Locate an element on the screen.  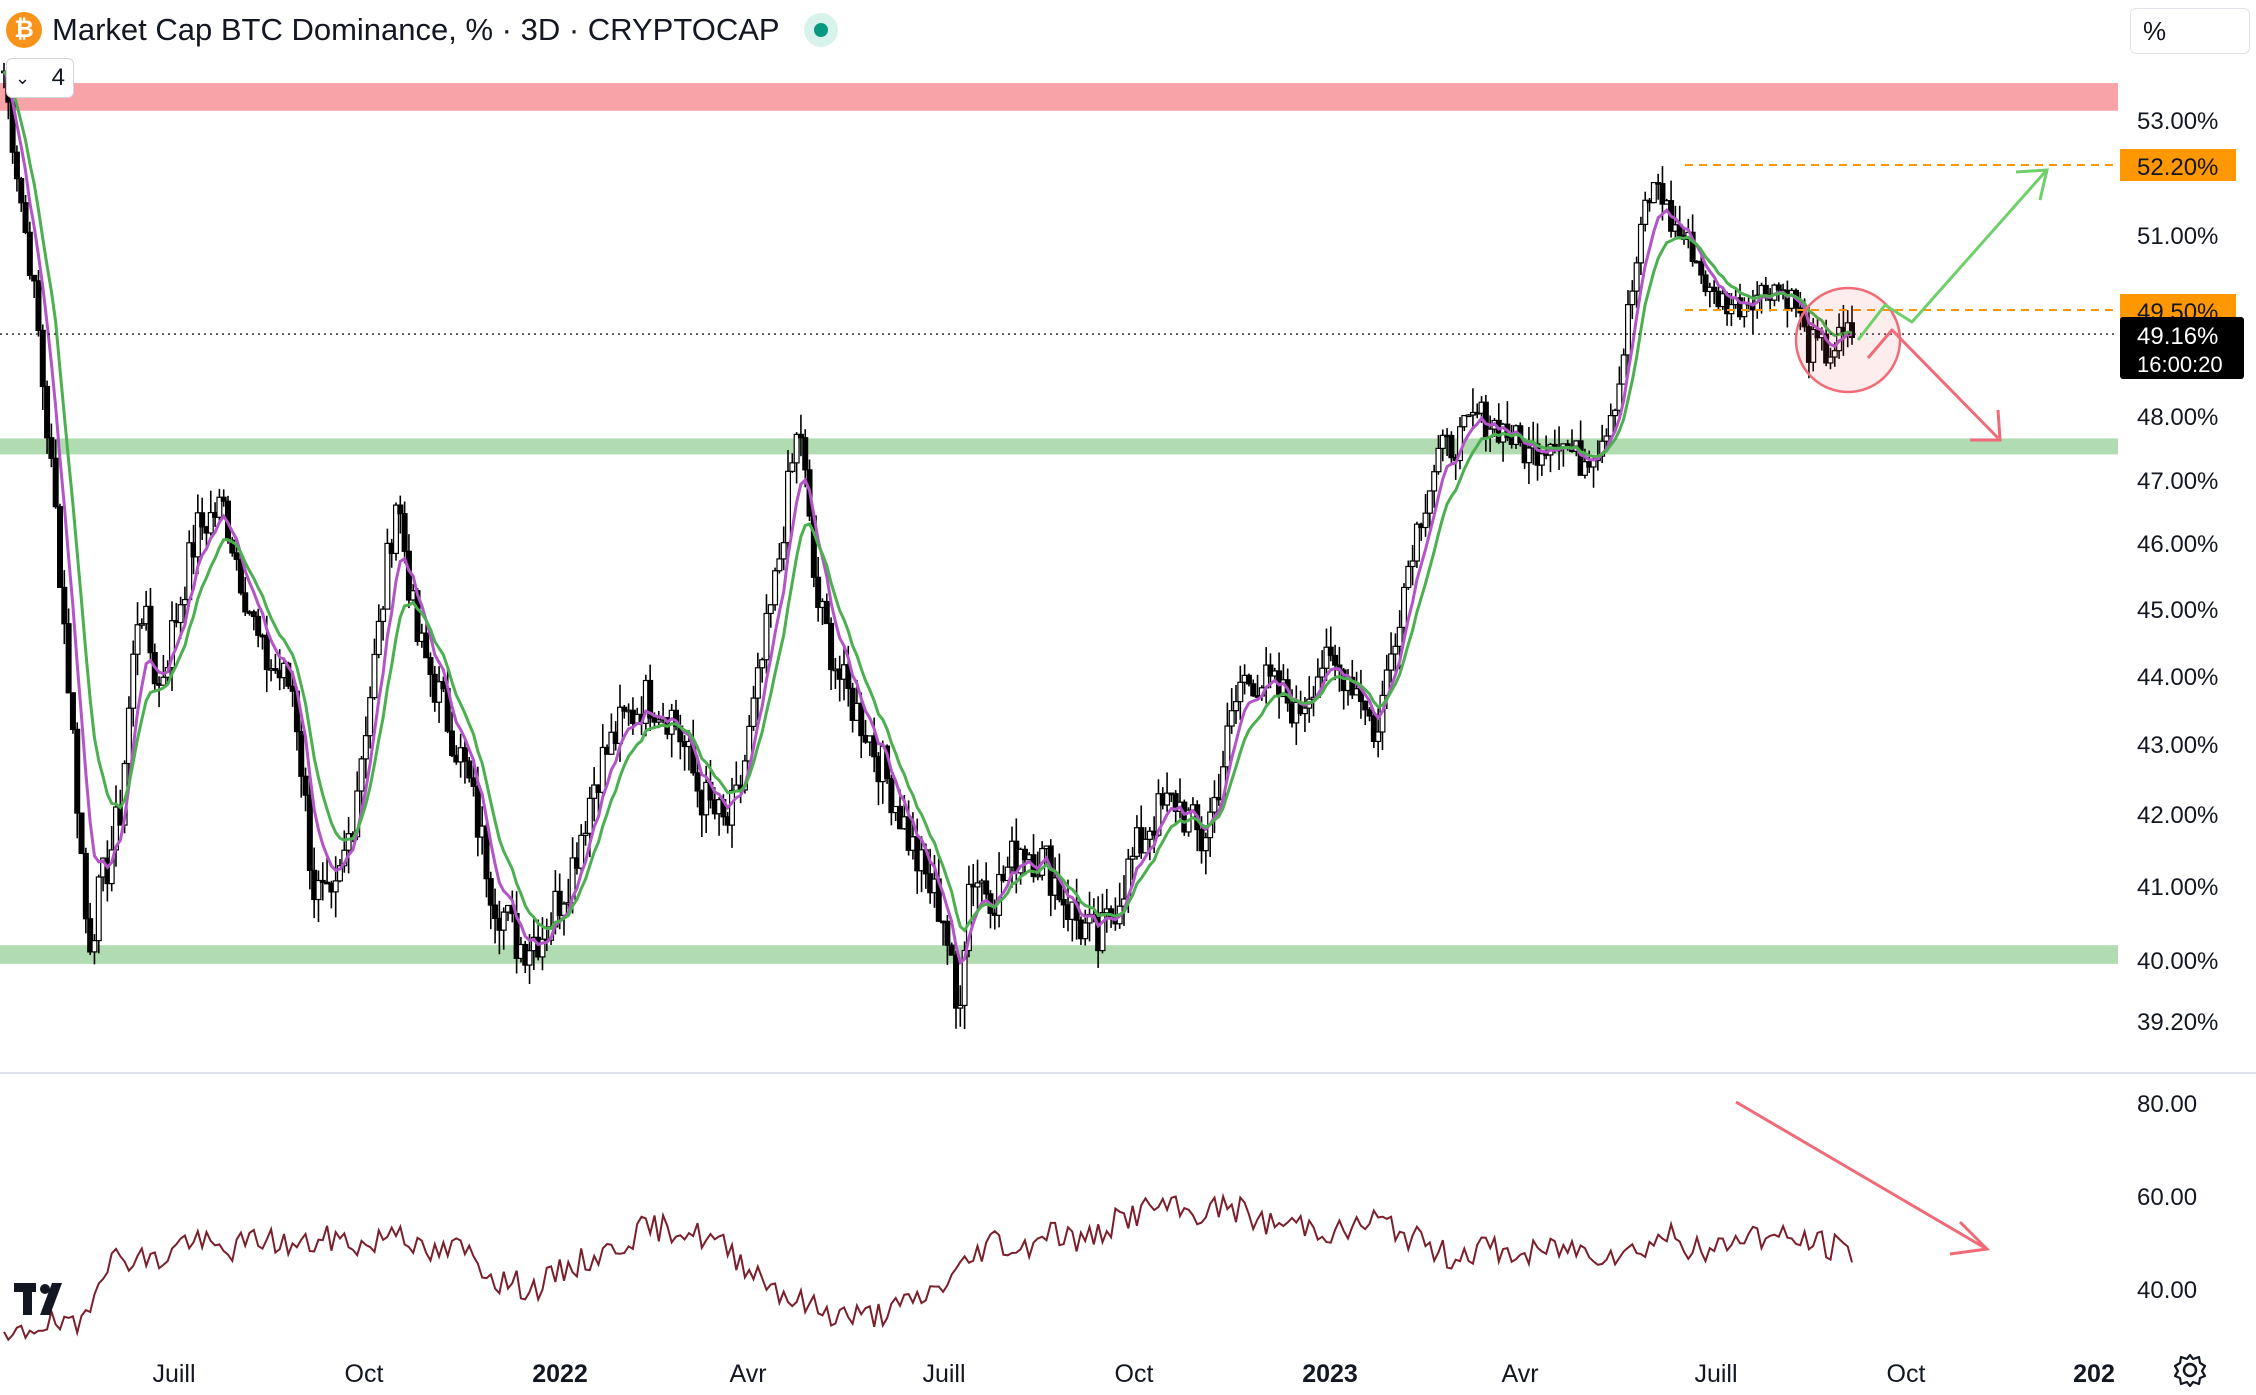
chevron-down-icon: ⌄ is located at coordinates (23, 77).